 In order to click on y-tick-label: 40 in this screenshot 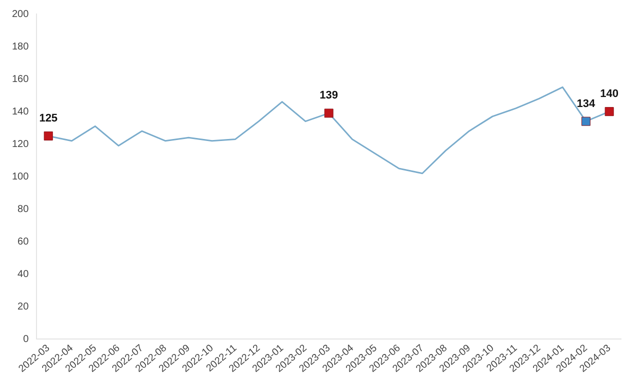, I will do `click(24, 274)`.